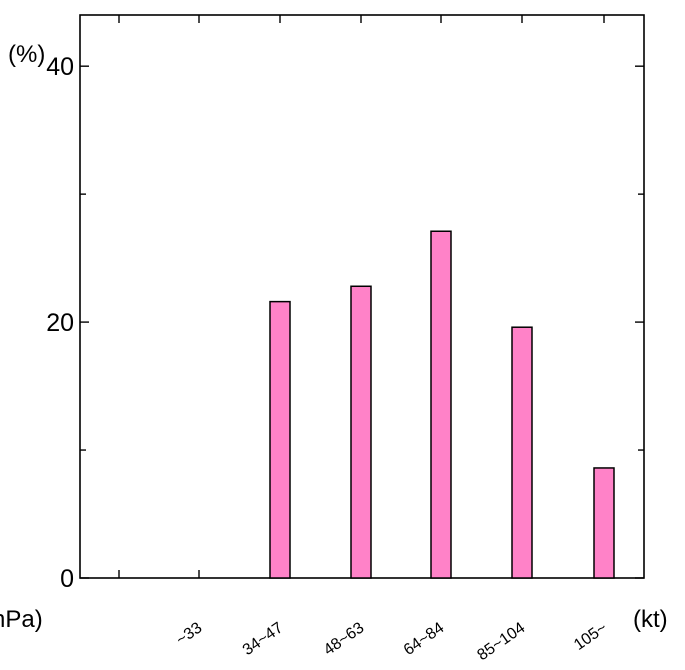 Image resolution: width=685 pixels, height=670 pixels. Describe the element at coordinates (21, 619) in the screenshot. I see `x-axis-left-unit-label: hPa)` at that location.